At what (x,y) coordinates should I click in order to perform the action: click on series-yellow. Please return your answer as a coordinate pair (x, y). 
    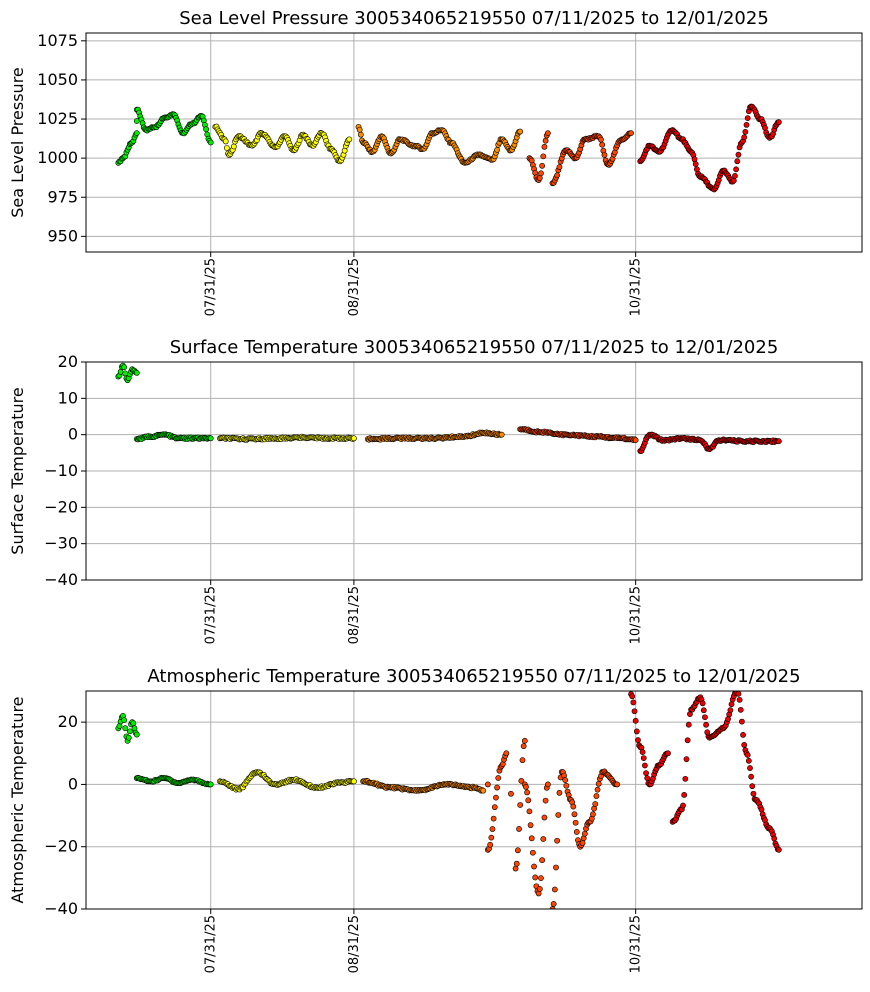
    Looking at the image, I should click on (287, 781).